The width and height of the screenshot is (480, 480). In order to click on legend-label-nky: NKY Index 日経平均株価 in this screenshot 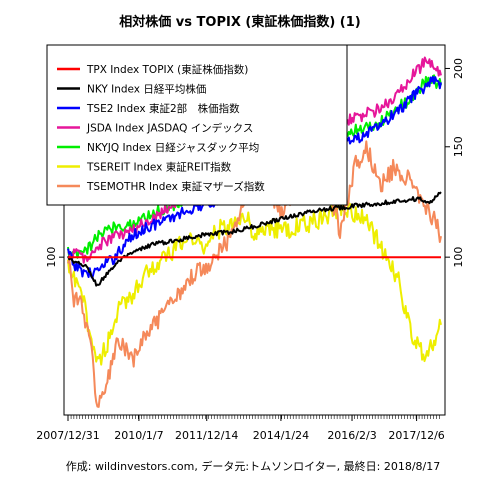, I will do `click(146, 89)`.